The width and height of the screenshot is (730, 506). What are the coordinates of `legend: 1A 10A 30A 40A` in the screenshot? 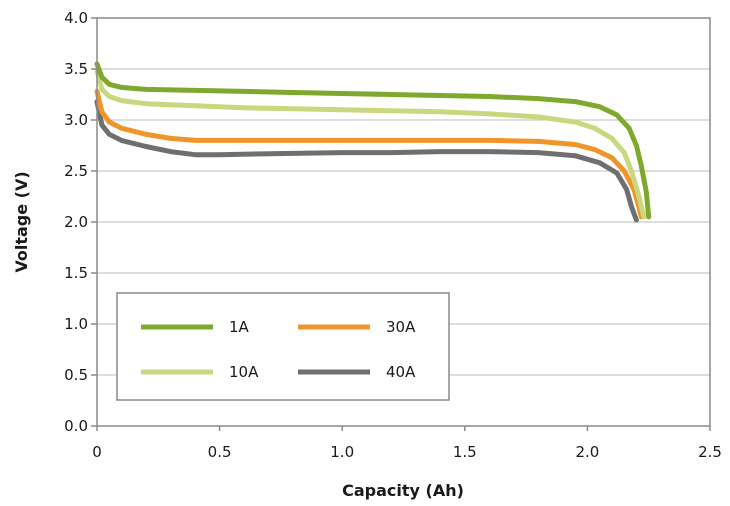 It's located at (283, 346).